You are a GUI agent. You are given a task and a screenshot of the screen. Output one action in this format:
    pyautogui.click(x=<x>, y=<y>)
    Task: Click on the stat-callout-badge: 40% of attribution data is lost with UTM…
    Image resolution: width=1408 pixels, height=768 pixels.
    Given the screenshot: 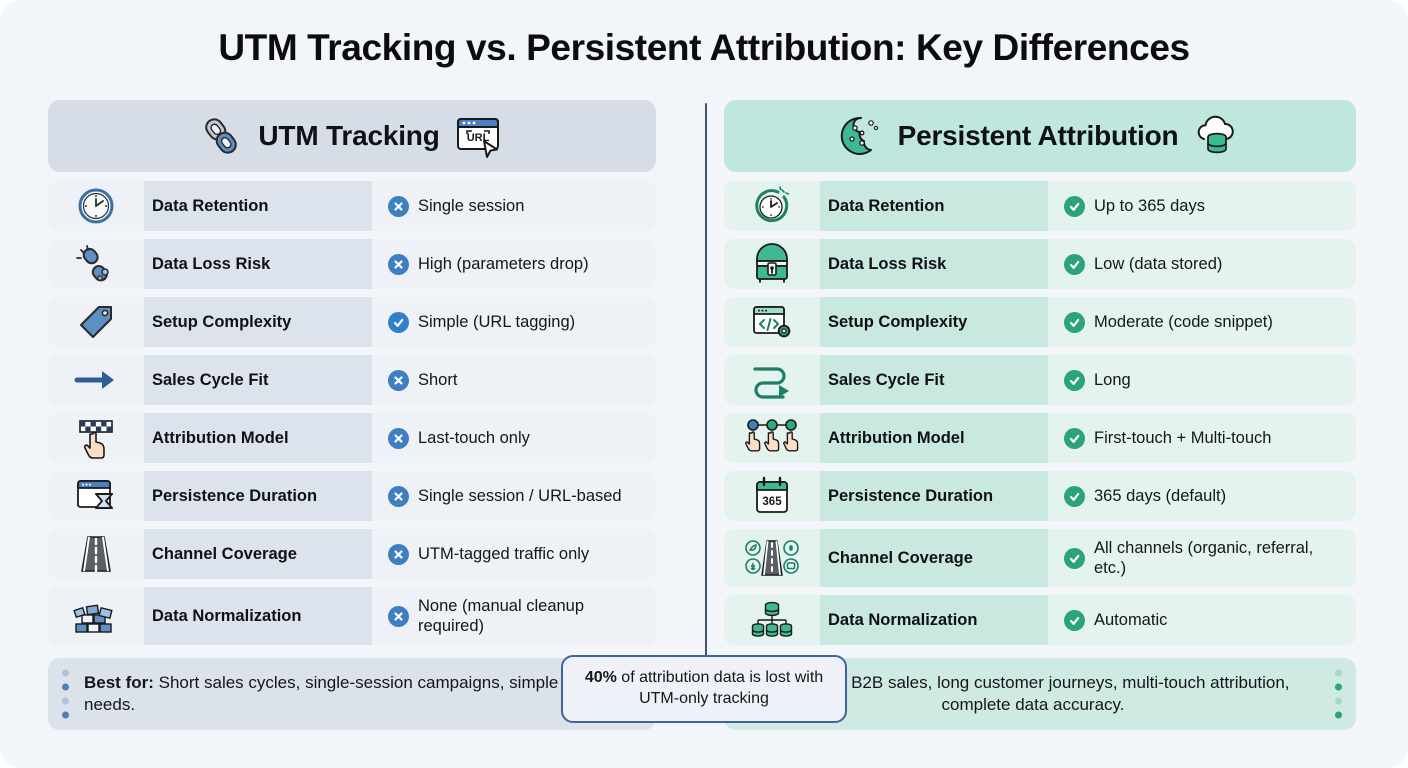 What is the action you would take?
    pyautogui.click(x=704, y=689)
    